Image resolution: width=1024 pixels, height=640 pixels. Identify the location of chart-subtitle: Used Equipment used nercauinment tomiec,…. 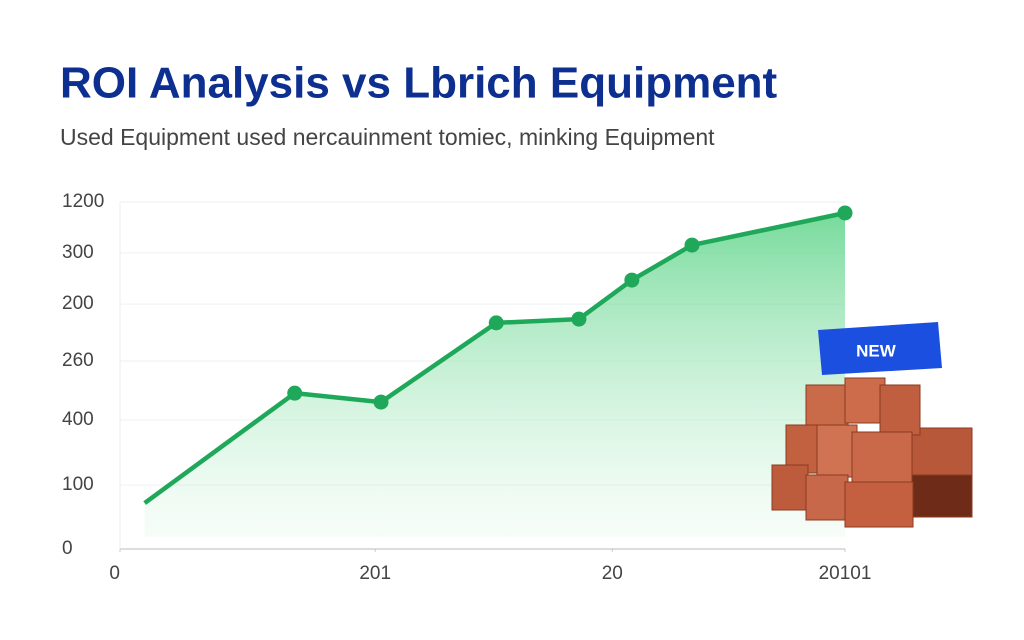
(387, 137).